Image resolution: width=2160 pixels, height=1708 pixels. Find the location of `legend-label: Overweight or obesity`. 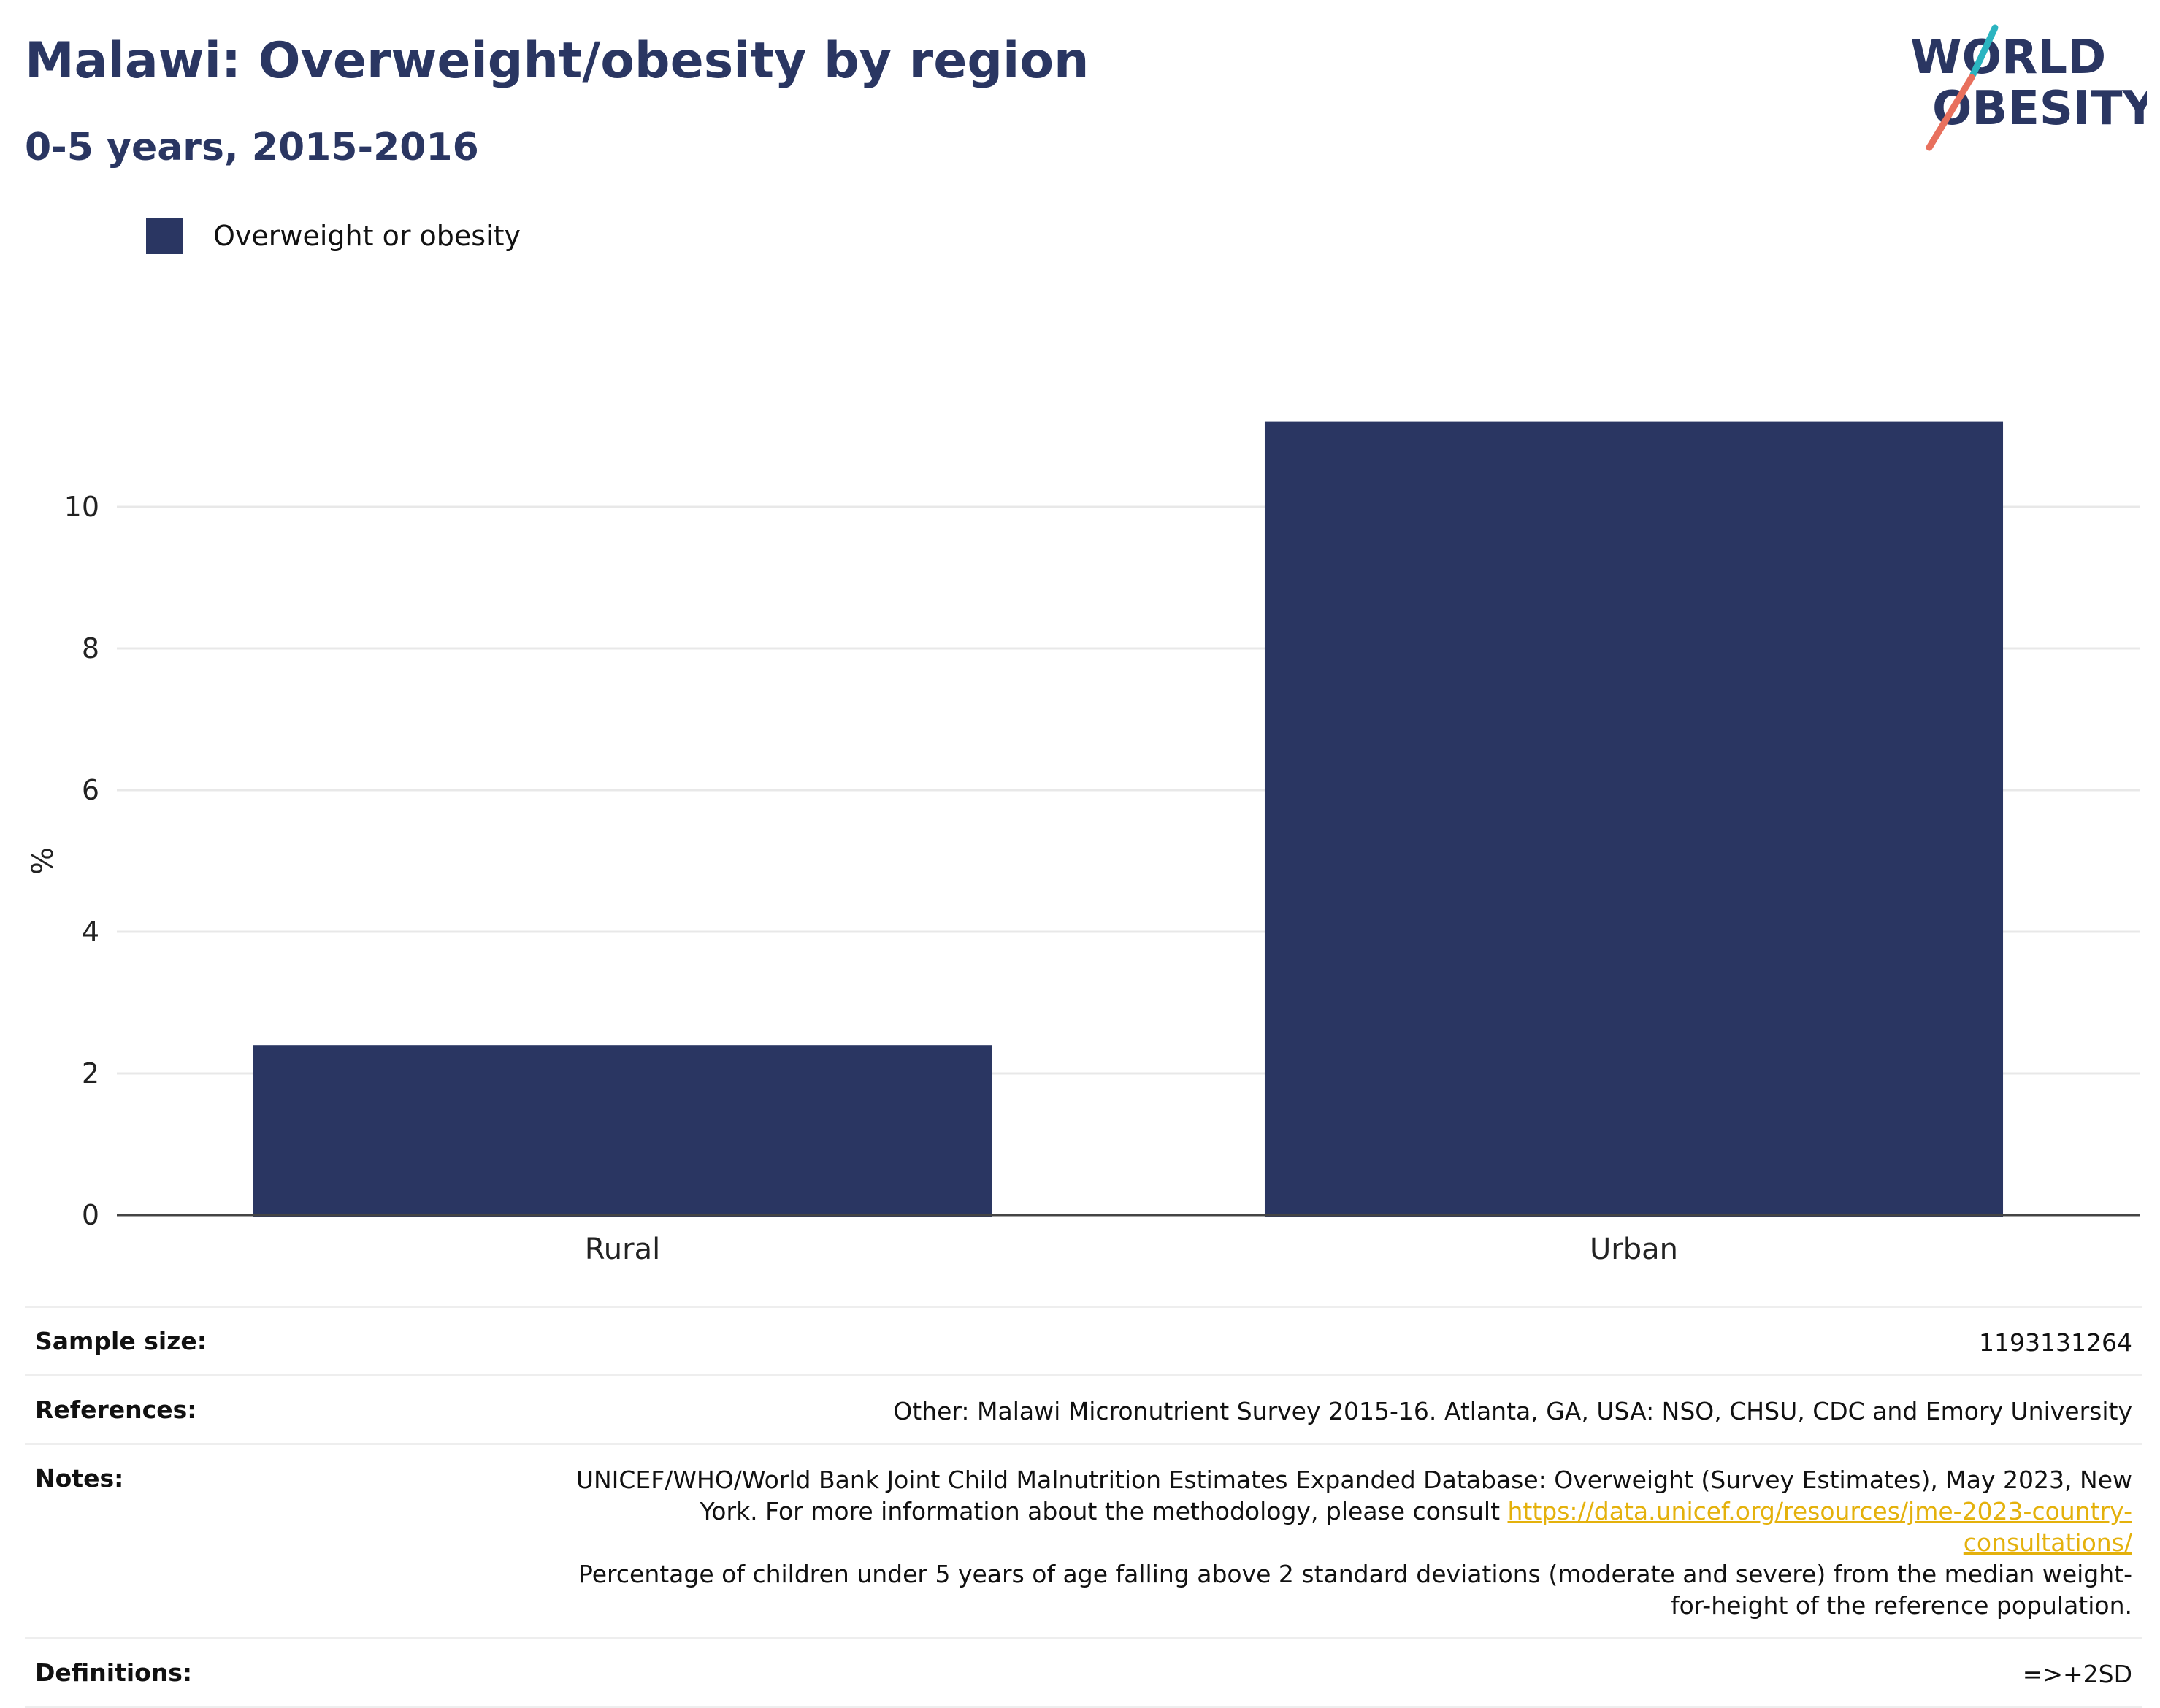

legend-label: Overweight or obesity is located at coordinates (367, 236).